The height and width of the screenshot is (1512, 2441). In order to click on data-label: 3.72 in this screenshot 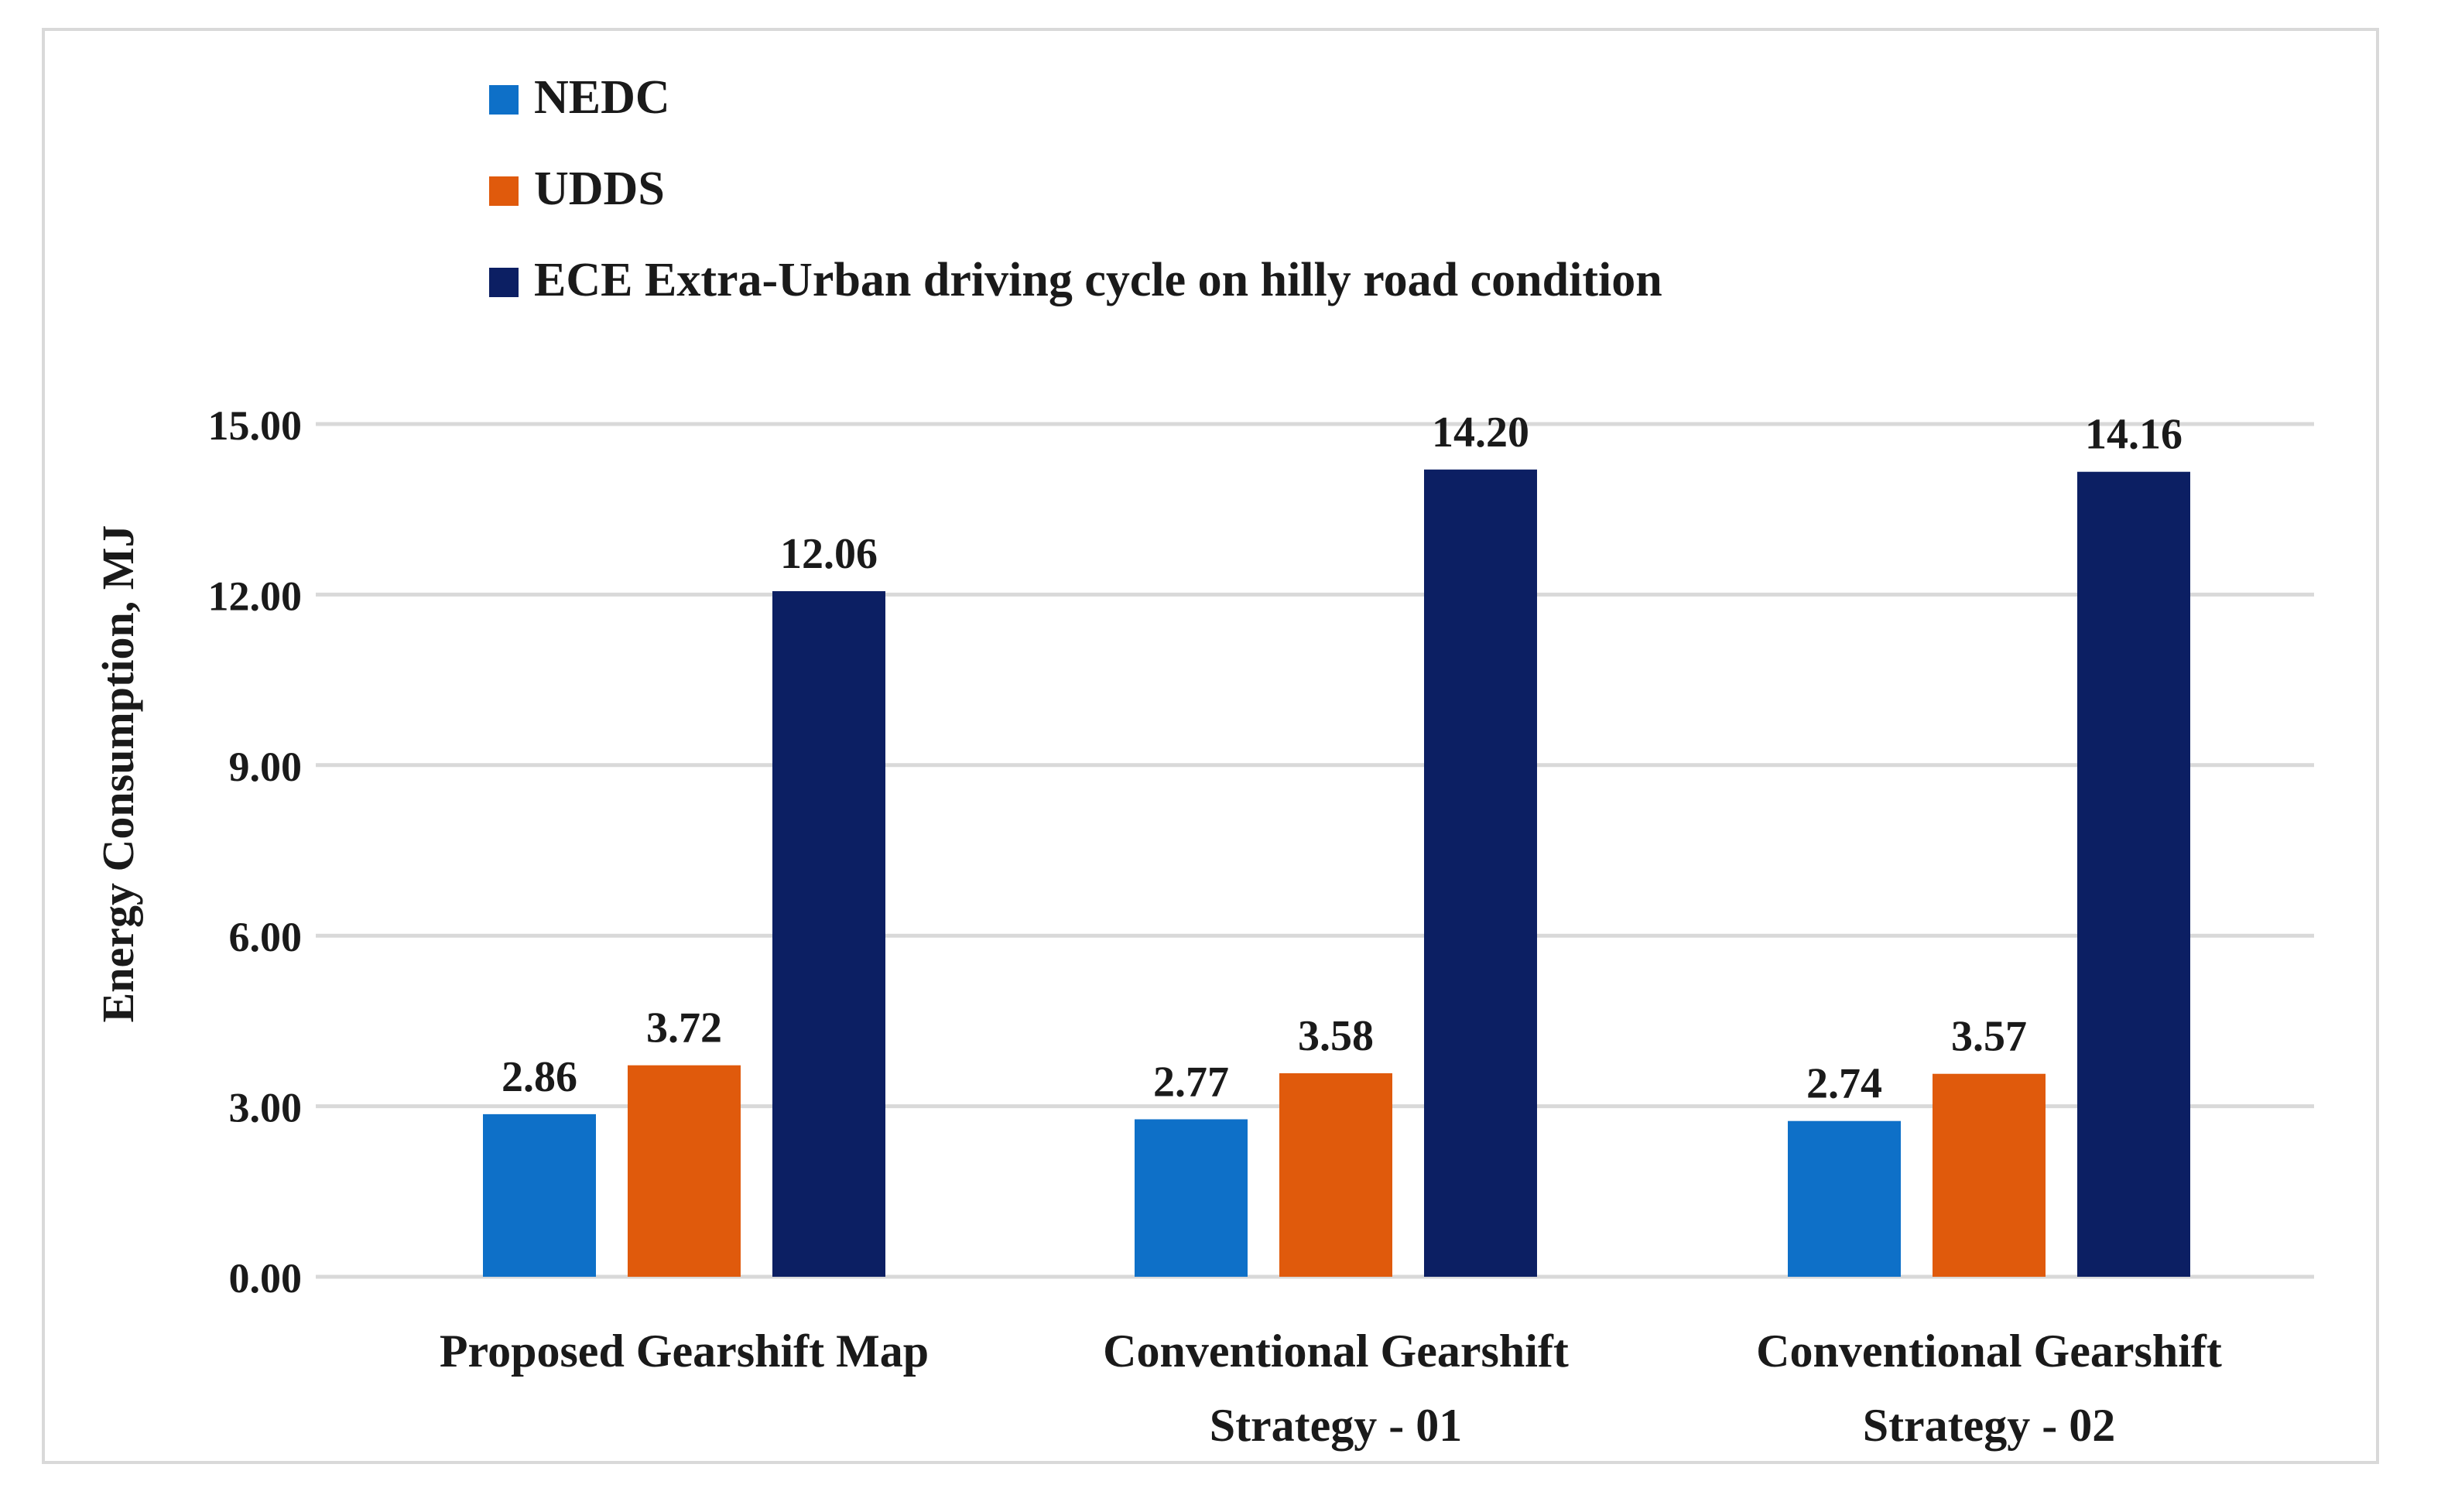, I will do `click(684, 1028)`.